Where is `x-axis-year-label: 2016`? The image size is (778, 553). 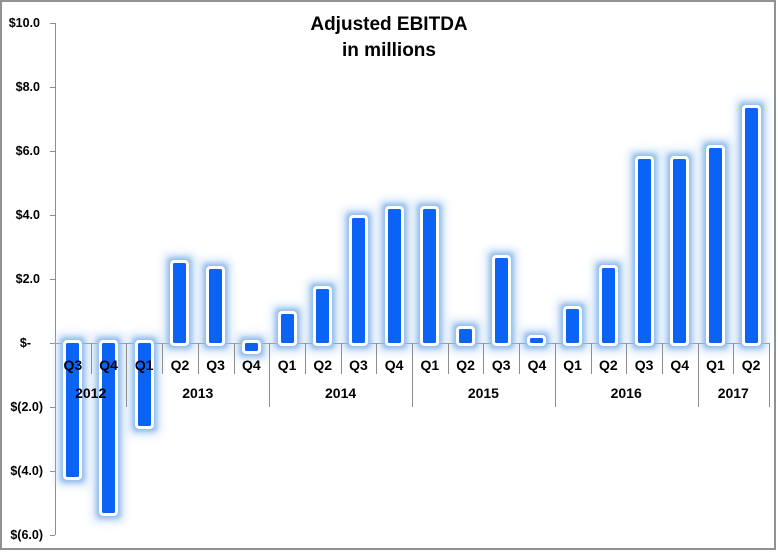
x-axis-year-label: 2016 is located at coordinates (626, 393).